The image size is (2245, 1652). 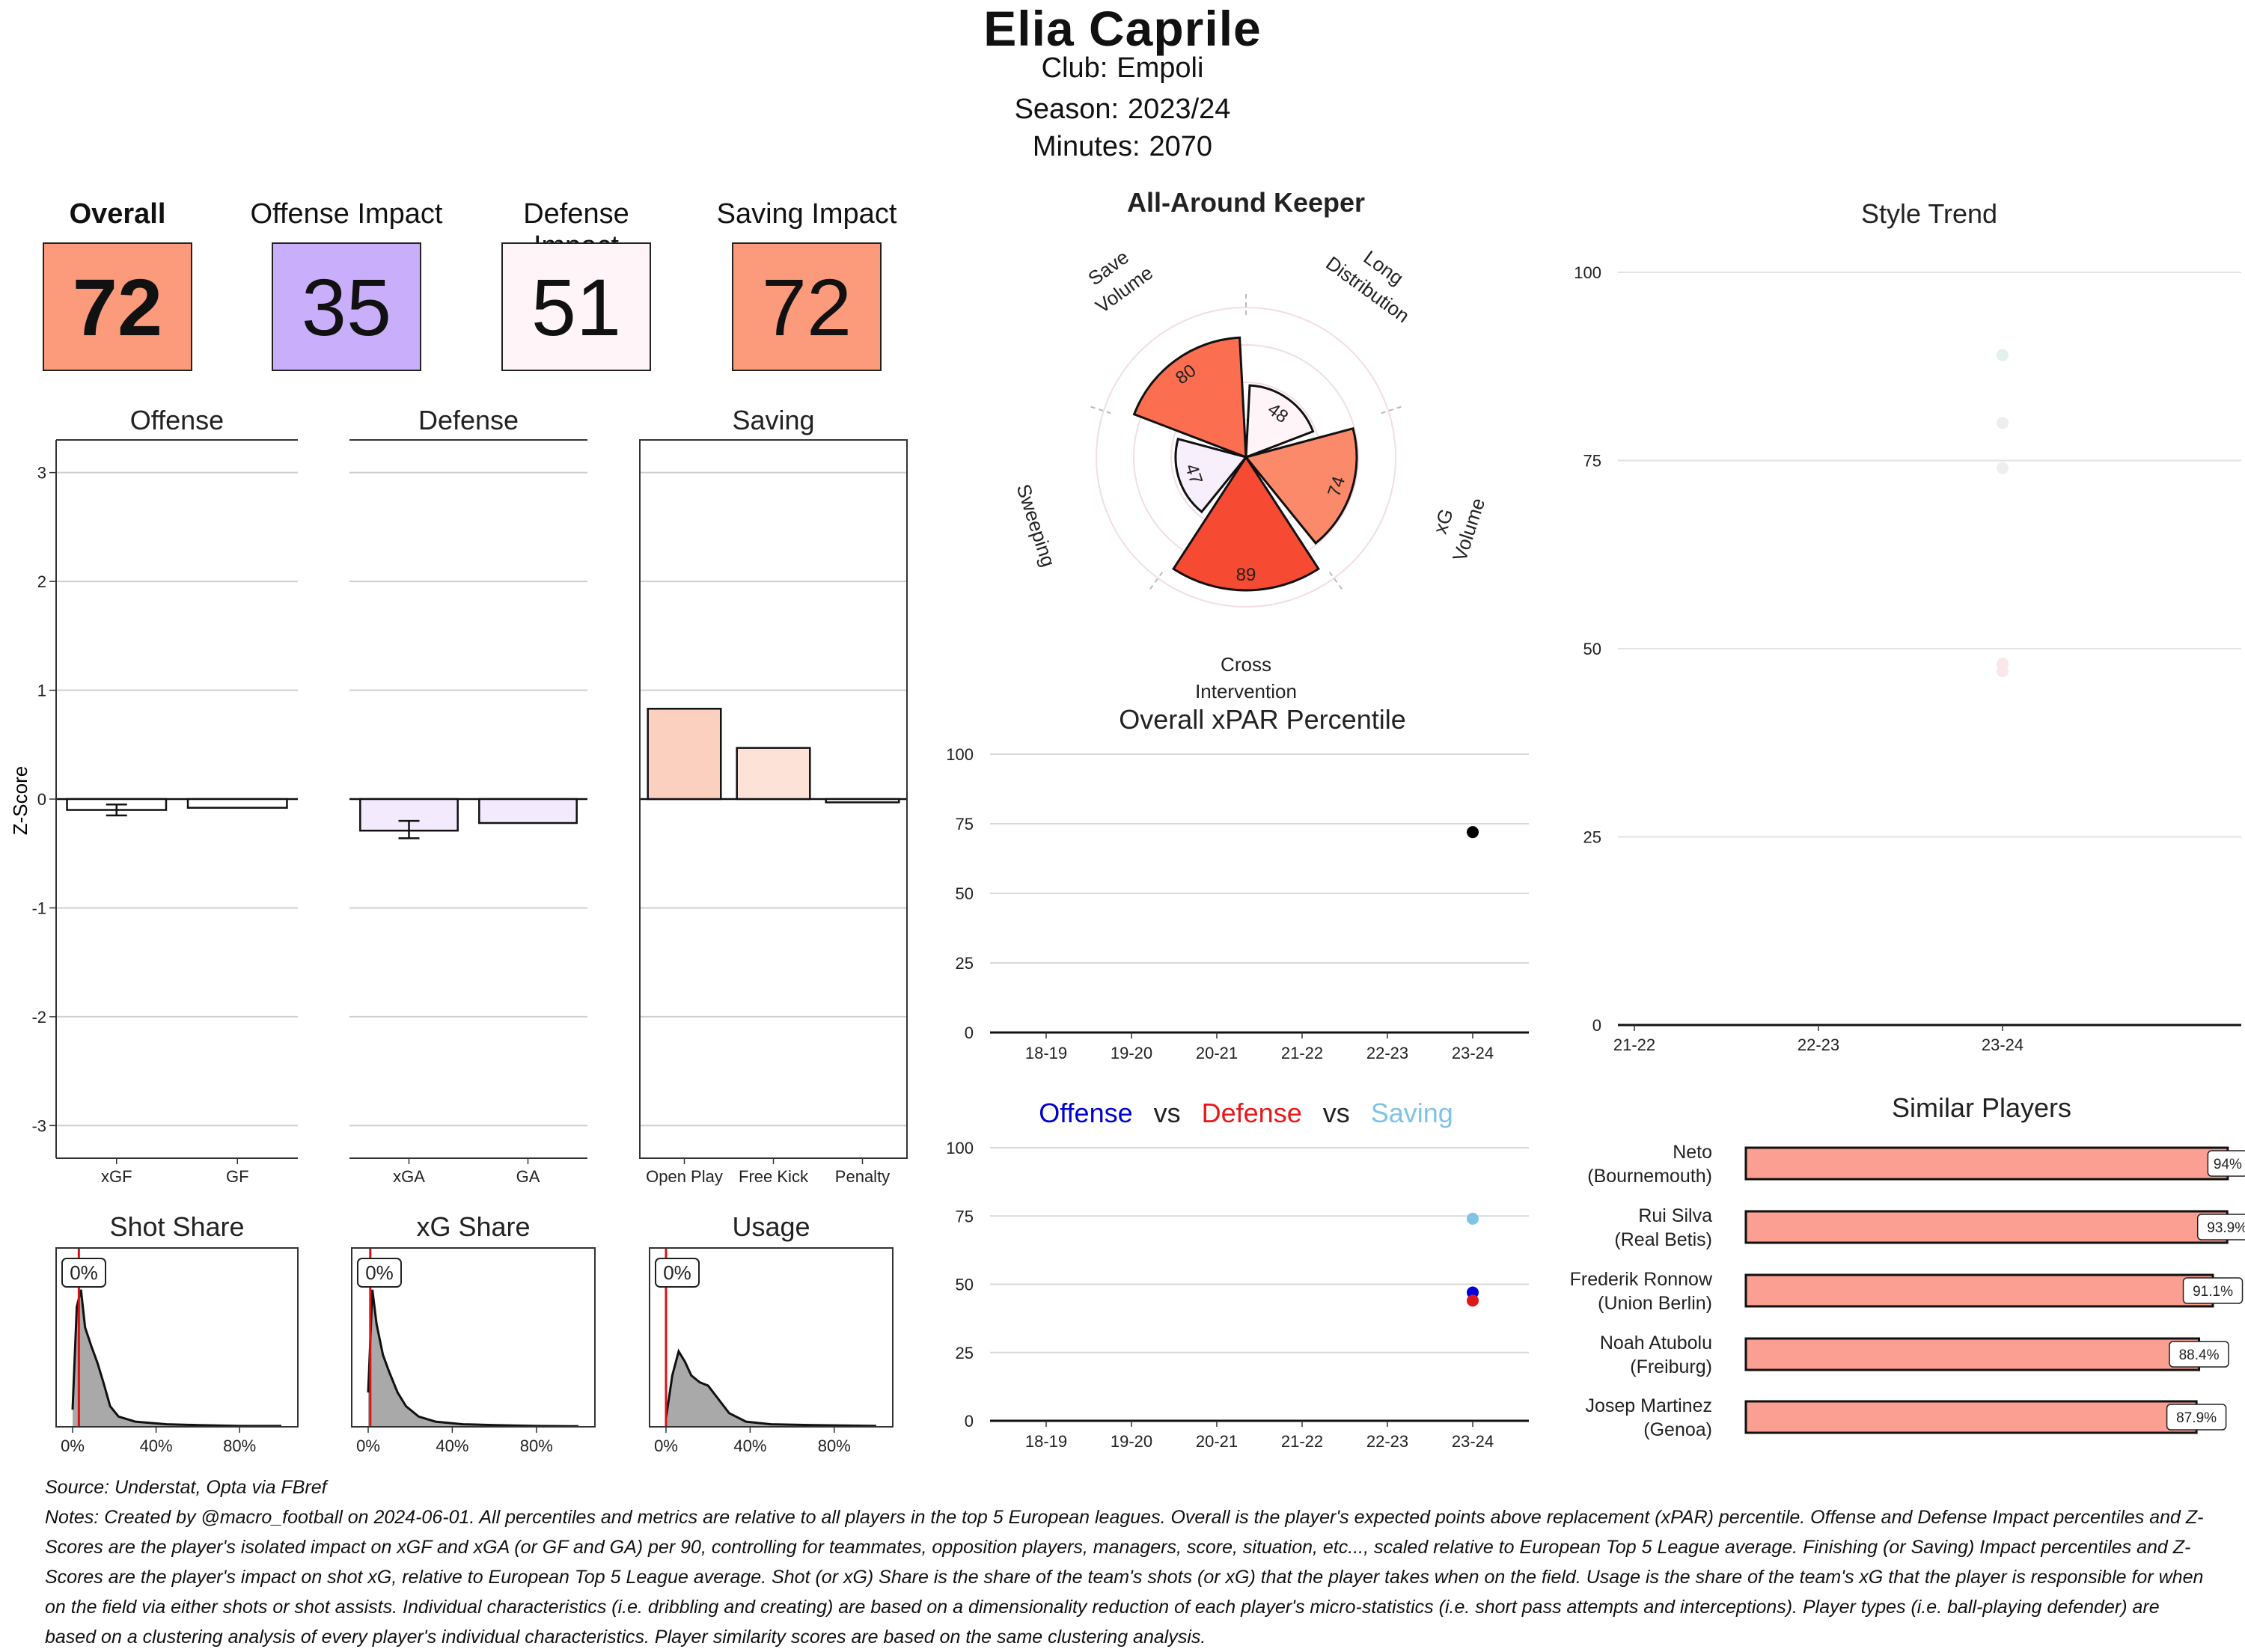 What do you see at coordinates (1443, 521) in the screenshot?
I see `radar-category-line: xG` at bounding box center [1443, 521].